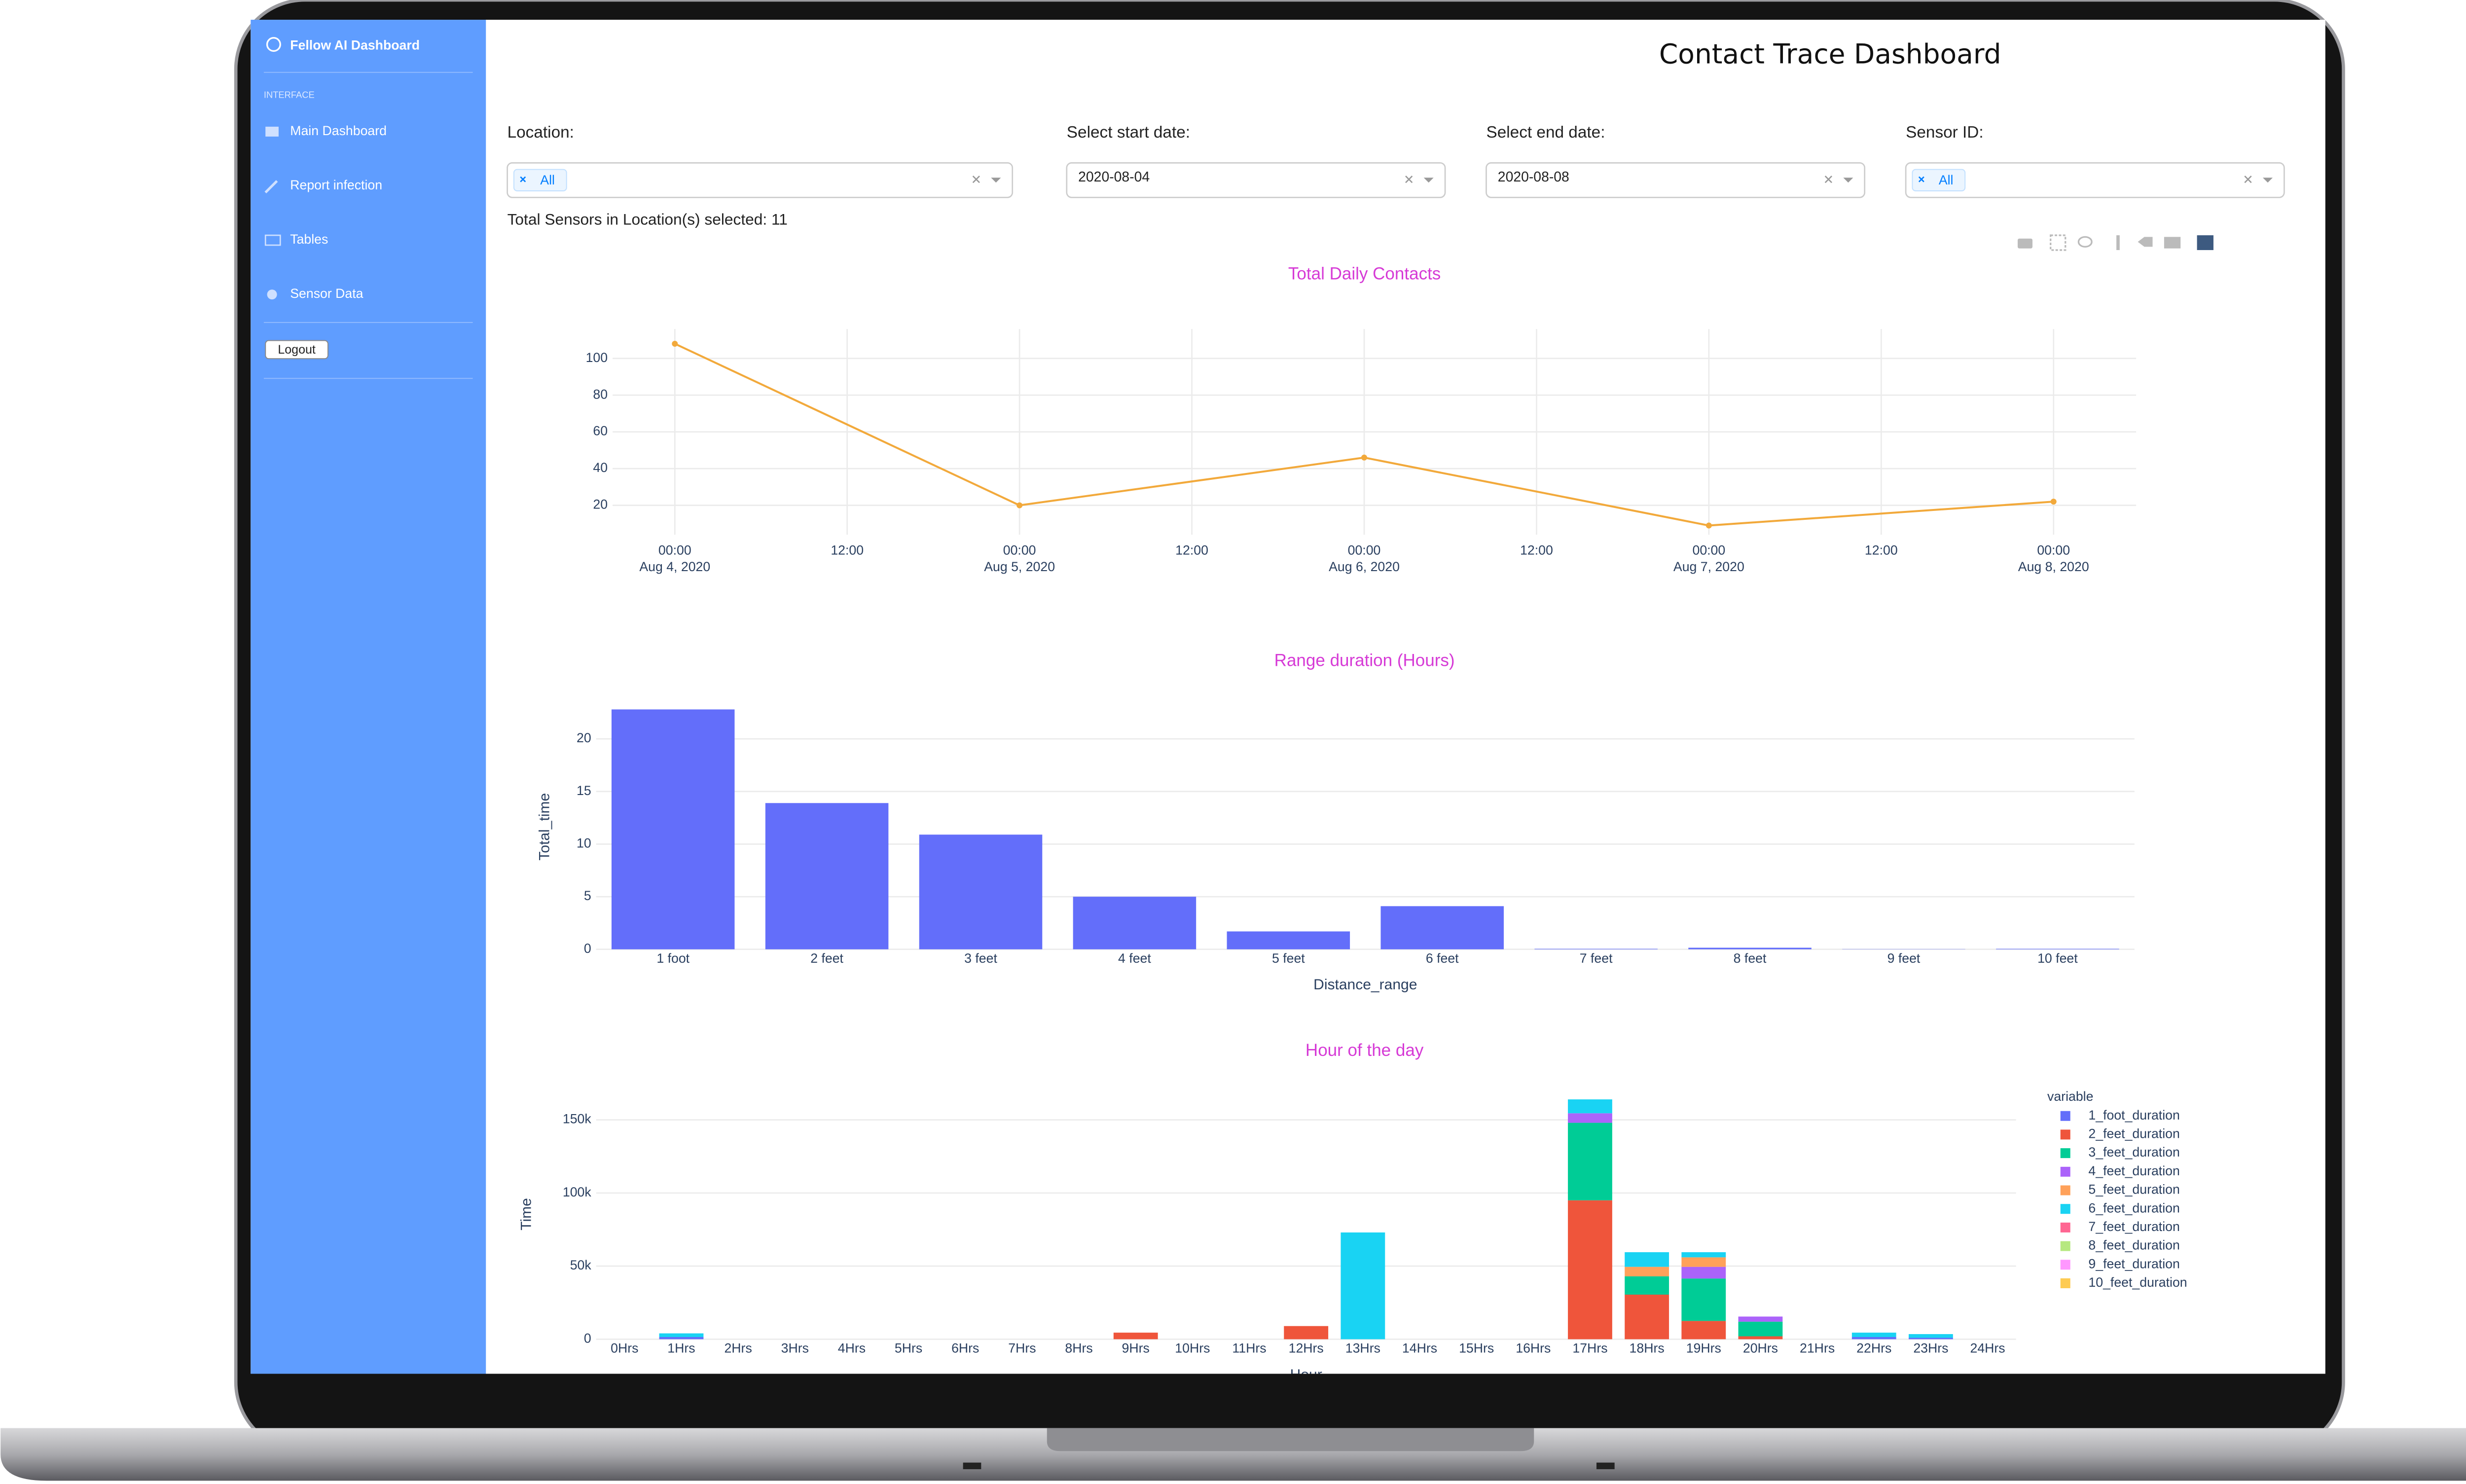 This screenshot has height=1484, width=2466. I want to click on x-axis-title: Hour, so click(1306, 1375).